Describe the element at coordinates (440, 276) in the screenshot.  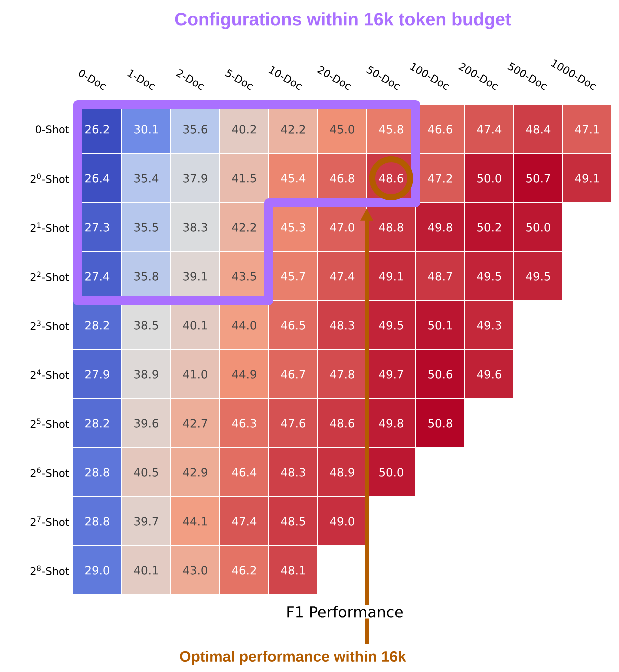
I see `data-label: 48.7` at that location.